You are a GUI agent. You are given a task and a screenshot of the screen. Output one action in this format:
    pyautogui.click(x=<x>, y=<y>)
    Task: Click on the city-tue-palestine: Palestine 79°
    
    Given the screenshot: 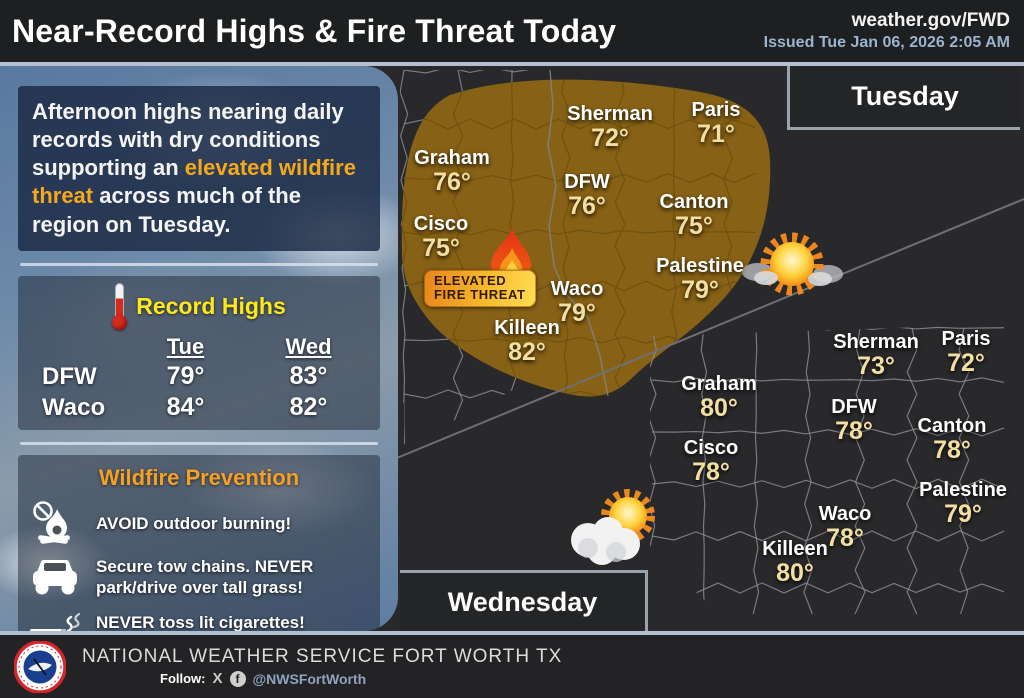 What is the action you would take?
    pyautogui.click(x=700, y=279)
    